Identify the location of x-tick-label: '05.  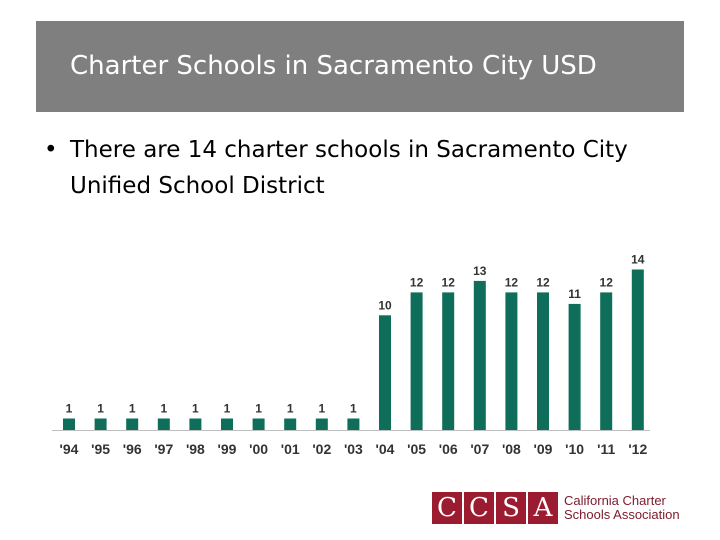
(416, 449).